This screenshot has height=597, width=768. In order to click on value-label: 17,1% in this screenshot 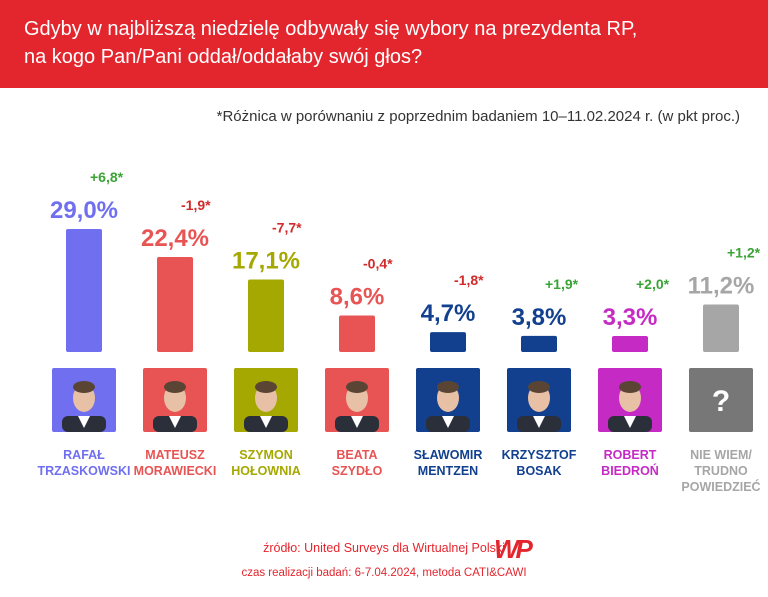, I will do `click(266, 260)`.